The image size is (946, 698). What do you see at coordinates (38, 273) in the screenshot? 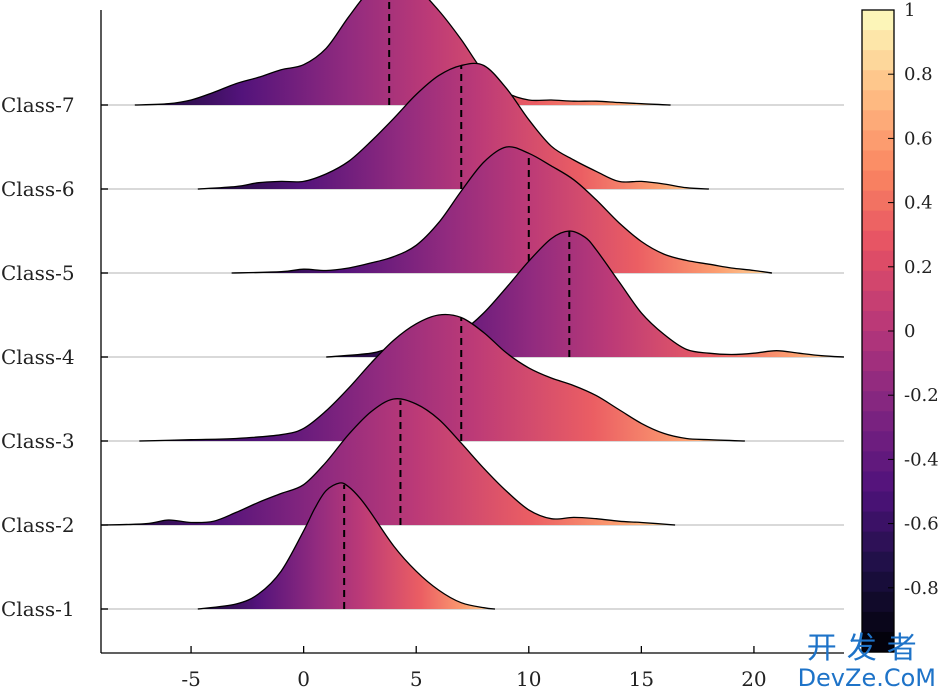
I see `y-tick-label: Class-5` at bounding box center [38, 273].